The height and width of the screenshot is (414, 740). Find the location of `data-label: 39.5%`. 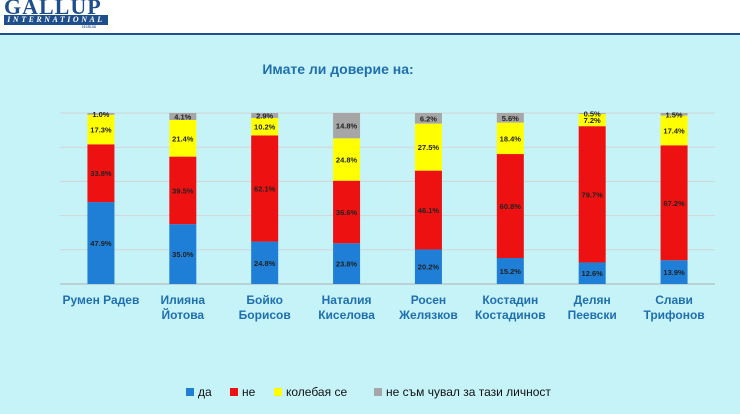

data-label: 39.5% is located at coordinates (183, 190).